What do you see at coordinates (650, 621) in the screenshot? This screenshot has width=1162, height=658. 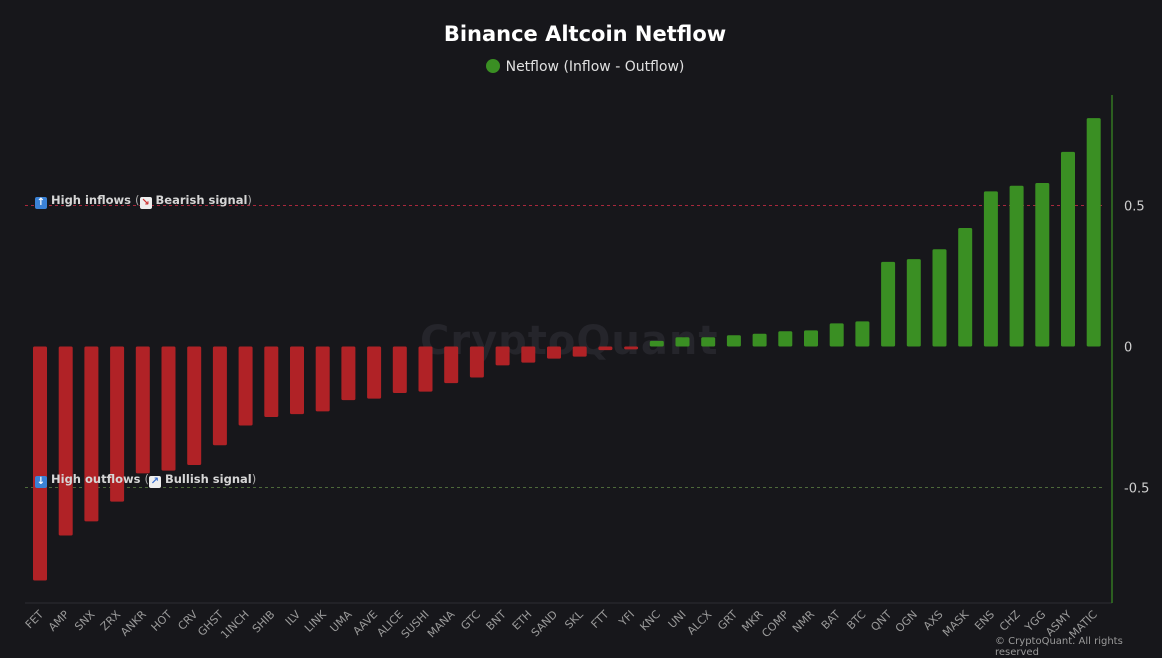 I see `x-tick-label: KNC` at bounding box center [650, 621].